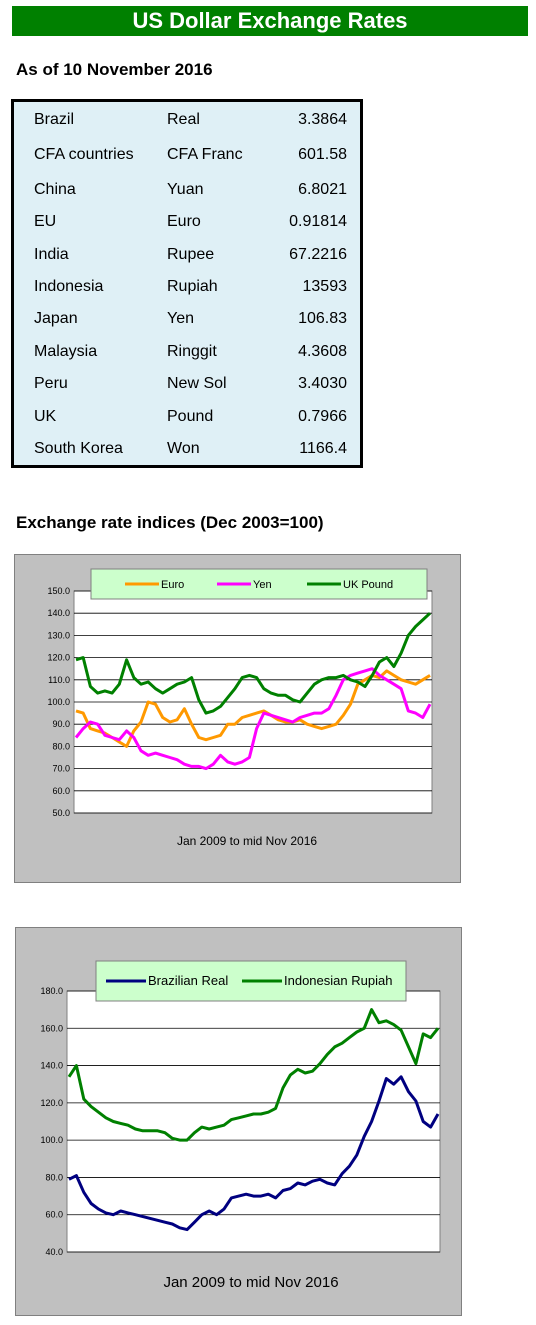  What do you see at coordinates (270, 21) in the screenshot?
I see `page-banner: US Dollar Exchange Rates` at bounding box center [270, 21].